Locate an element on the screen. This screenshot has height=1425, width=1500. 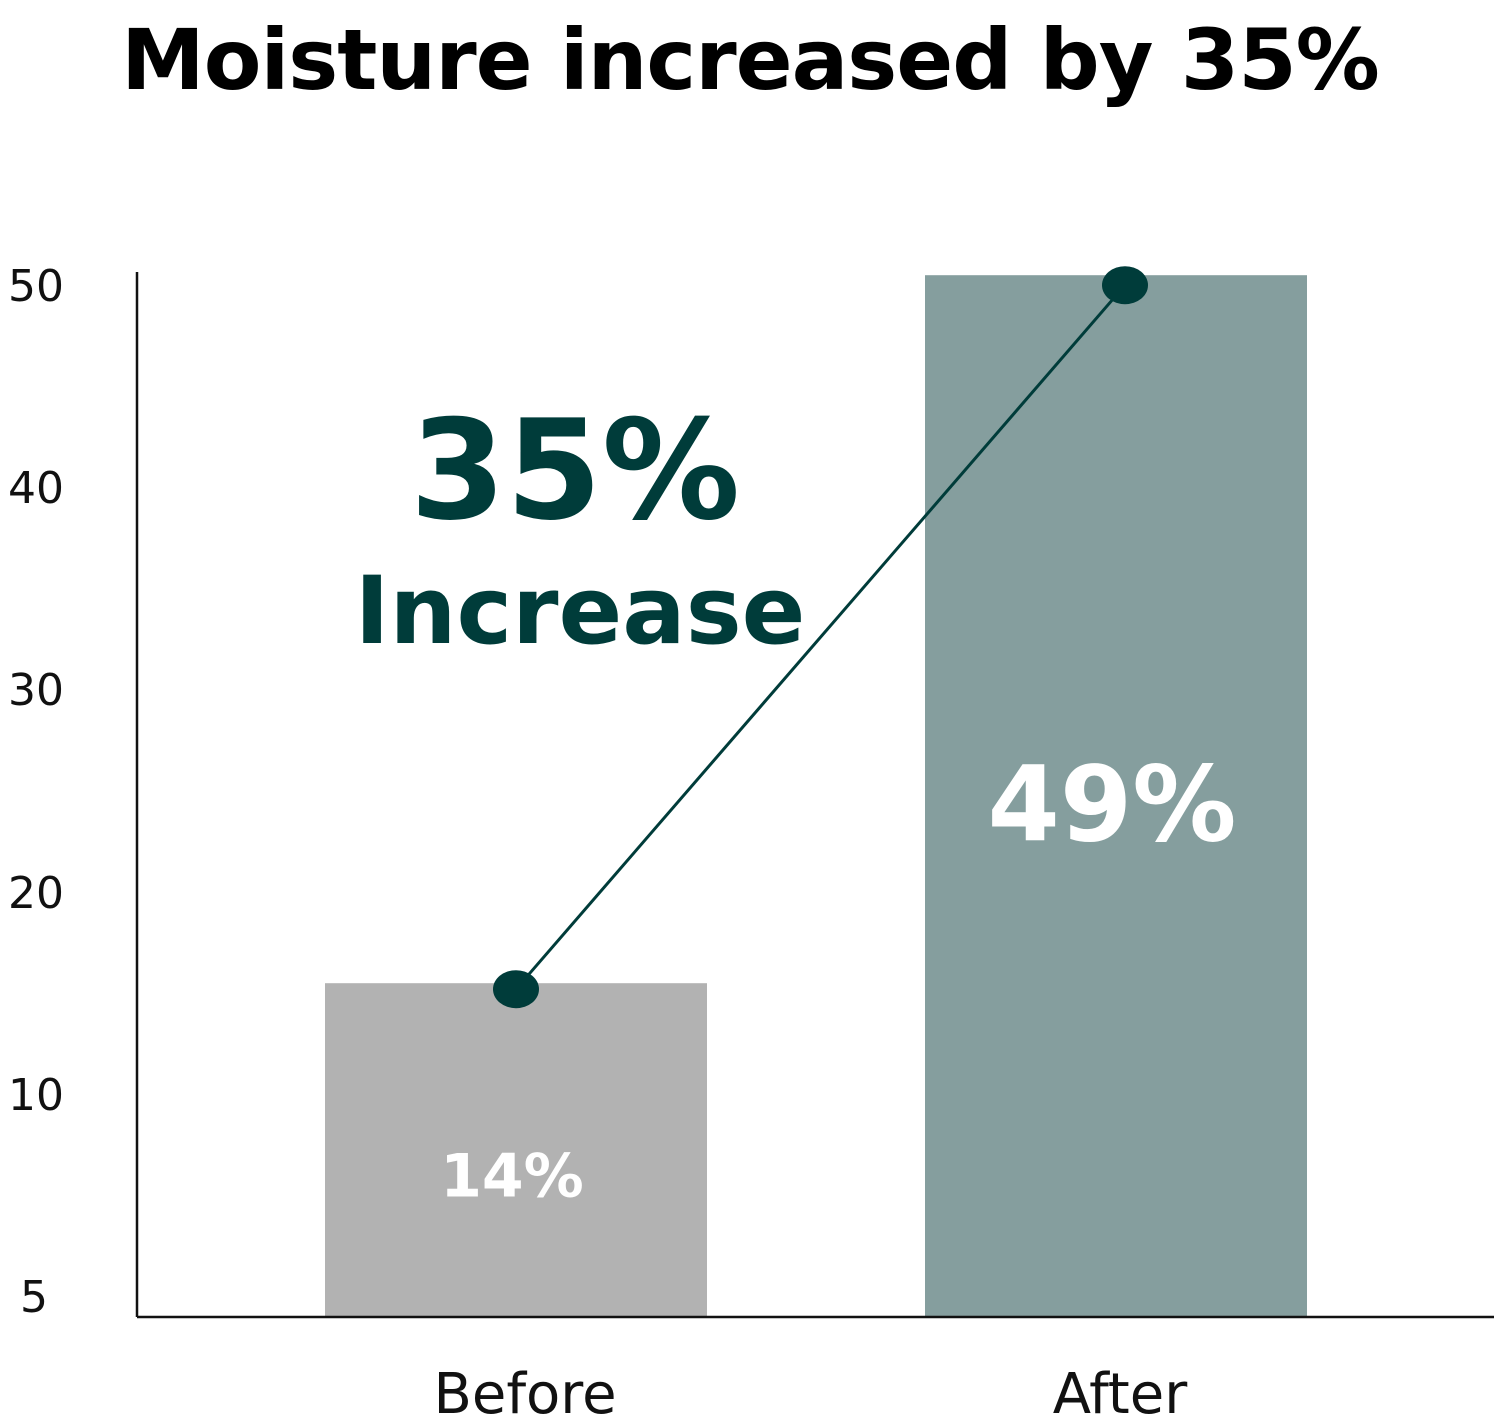
x-category-label: After is located at coordinates (1120, 1393).